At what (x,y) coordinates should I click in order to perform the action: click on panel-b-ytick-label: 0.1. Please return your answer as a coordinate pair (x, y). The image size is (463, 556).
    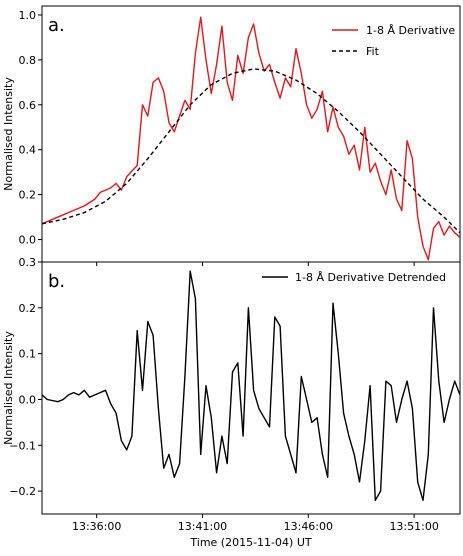
    Looking at the image, I should click on (28, 354).